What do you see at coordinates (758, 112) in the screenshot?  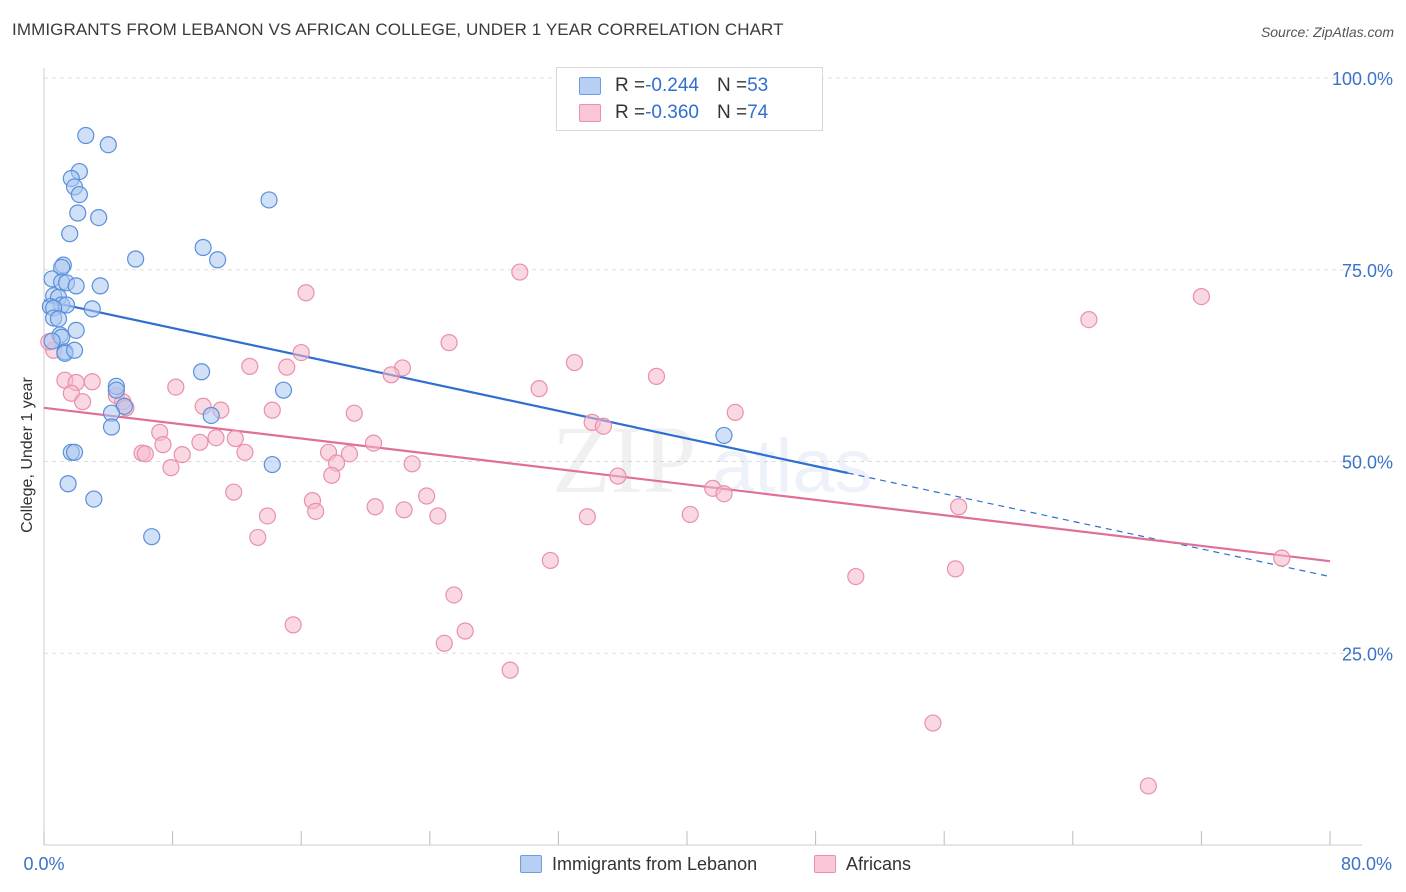 I see `n-value: 74` at bounding box center [758, 112].